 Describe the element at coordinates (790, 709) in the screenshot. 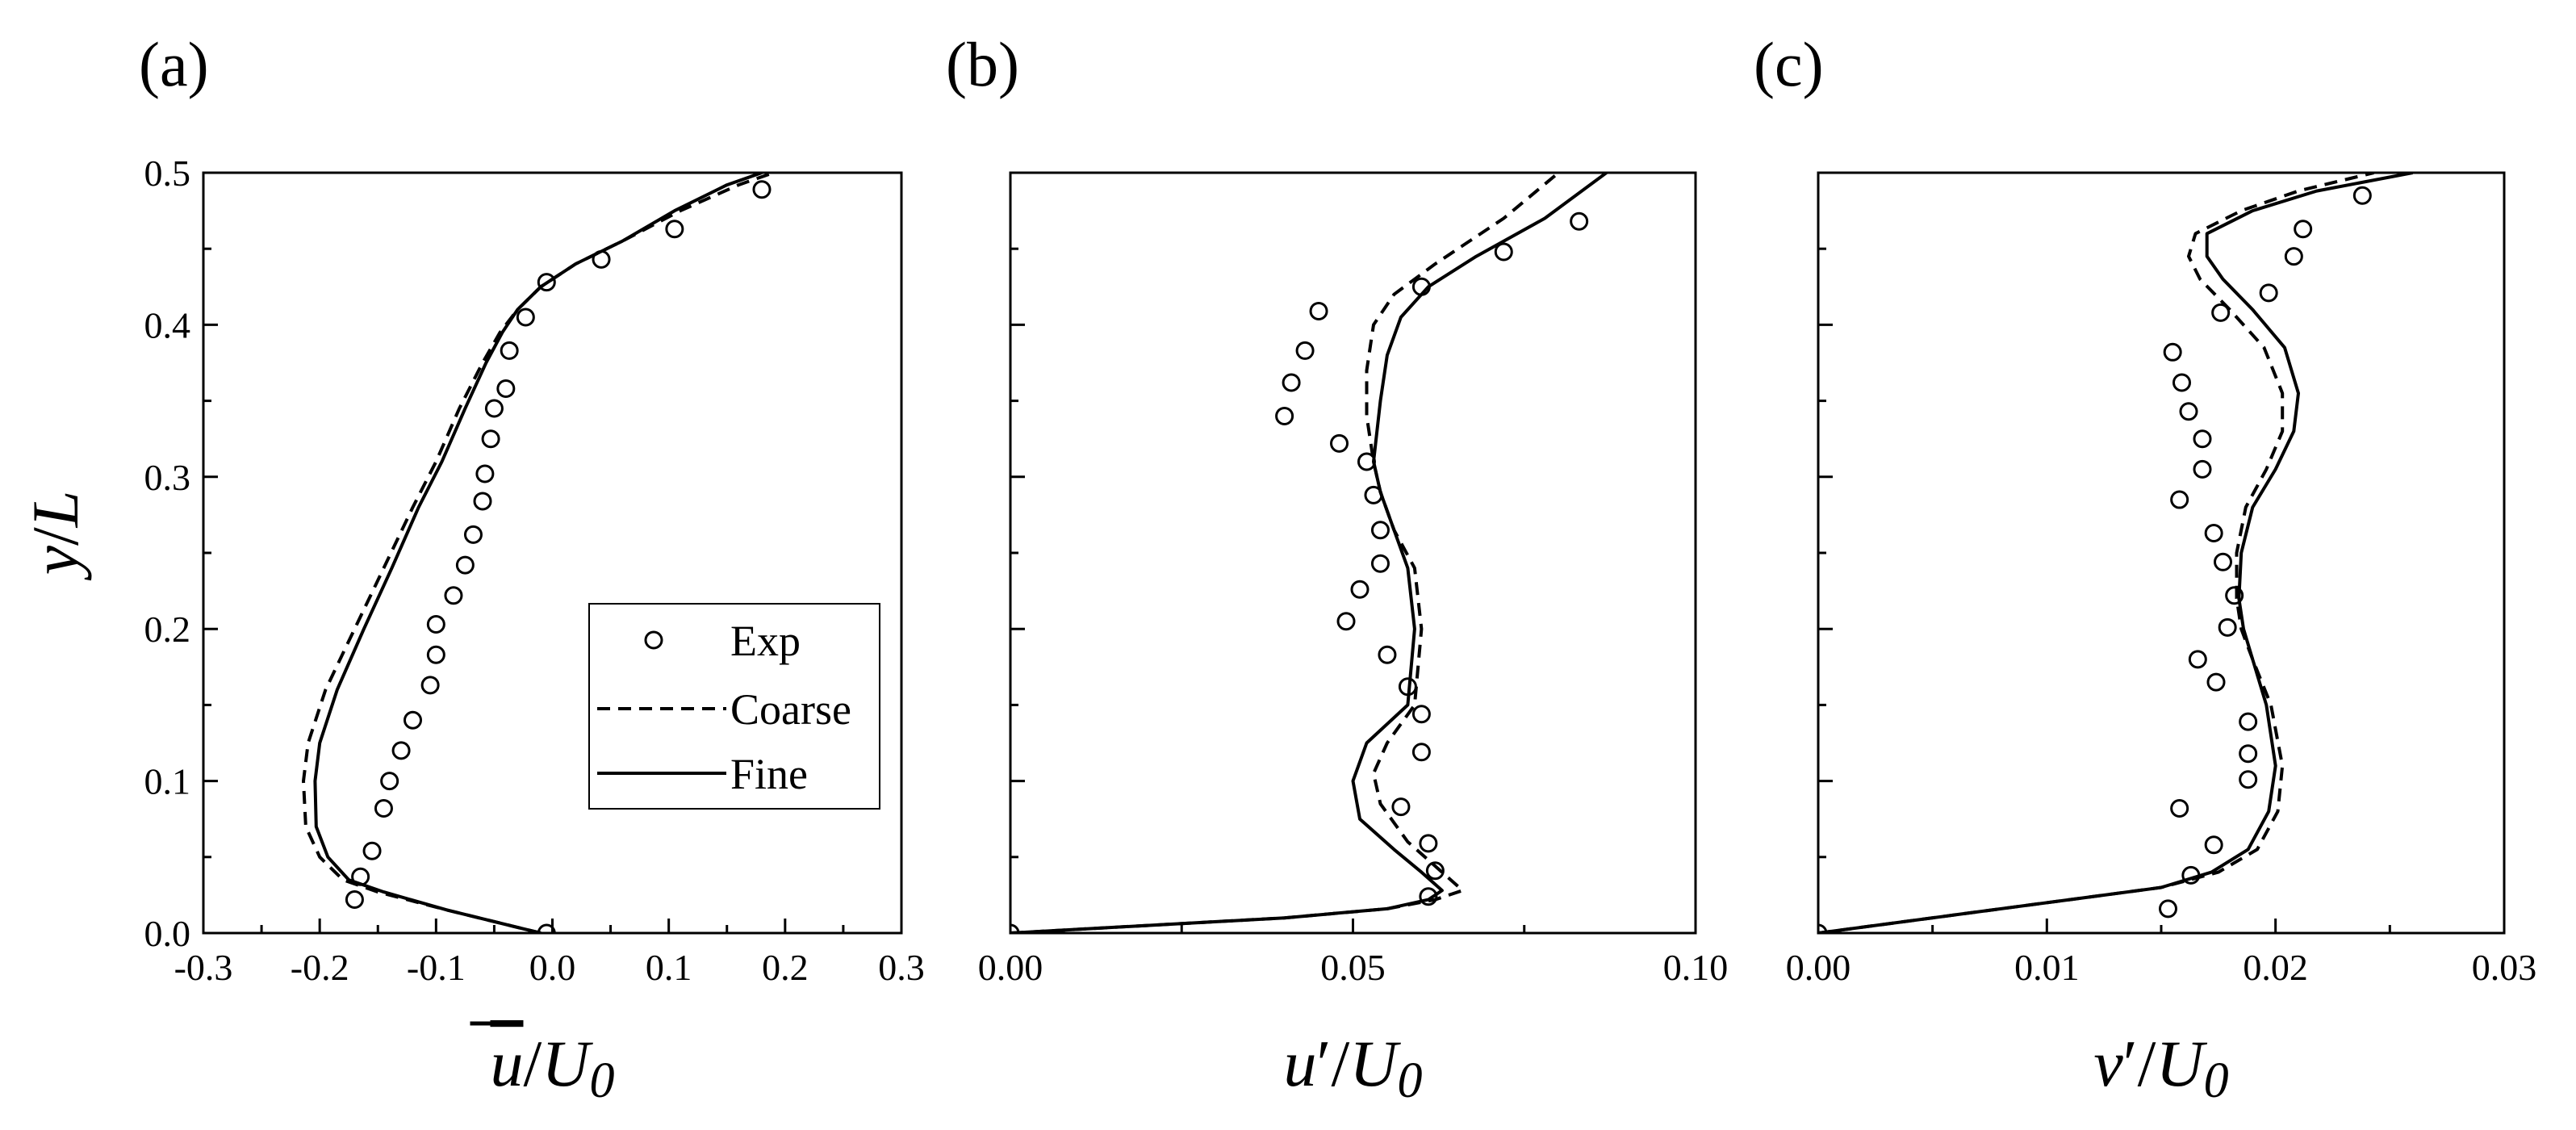

I see `legend-coarse-label: Coarse` at that location.